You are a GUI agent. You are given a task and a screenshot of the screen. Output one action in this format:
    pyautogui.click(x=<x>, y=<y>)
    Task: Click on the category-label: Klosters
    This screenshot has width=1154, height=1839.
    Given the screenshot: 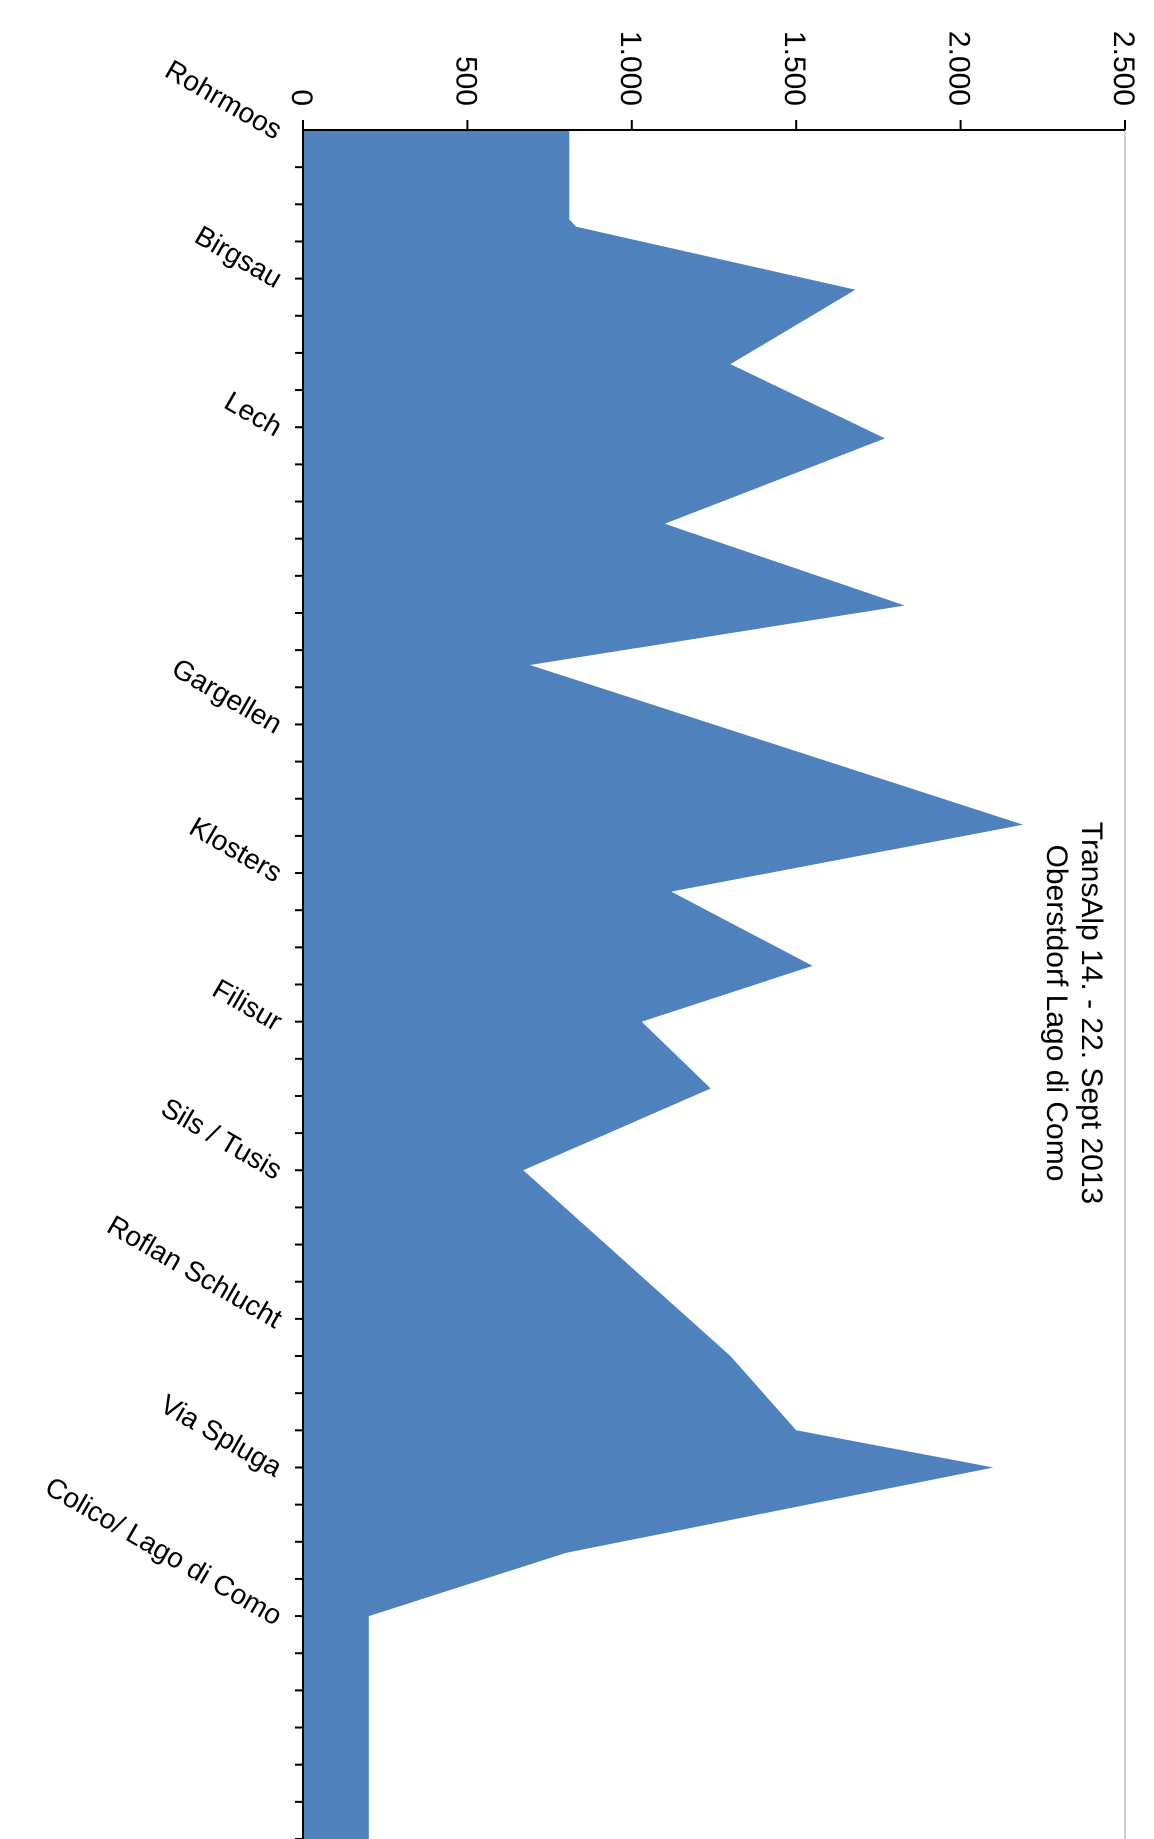 What is the action you would take?
    pyautogui.click(x=235, y=849)
    